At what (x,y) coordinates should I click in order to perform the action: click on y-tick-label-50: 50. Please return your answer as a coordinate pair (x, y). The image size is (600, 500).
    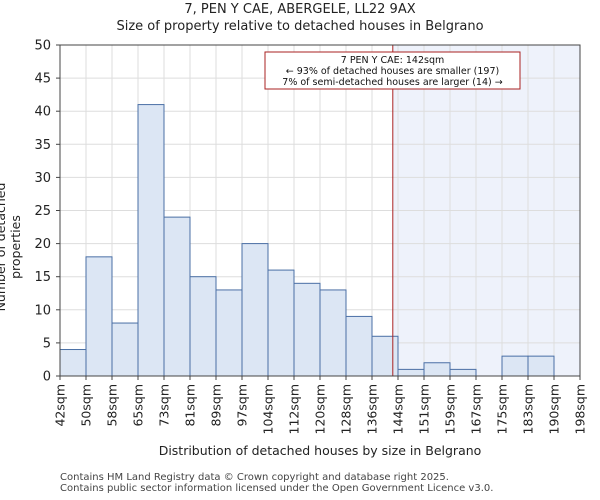
    Looking at the image, I should click on (42, 46).